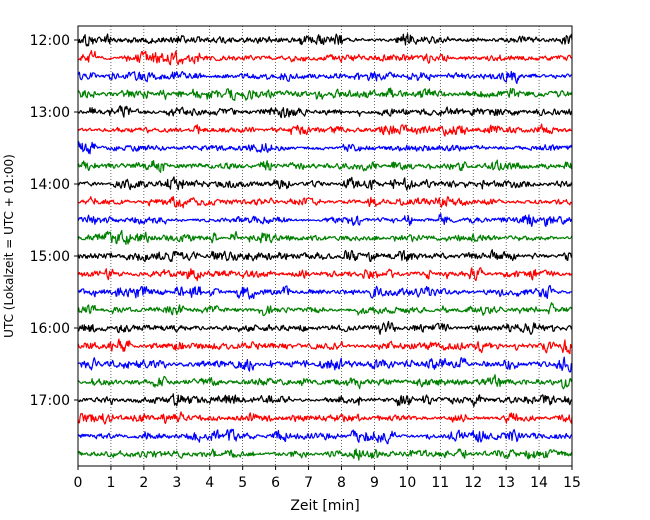 Image resolution: width=650 pixels, height=520 pixels. I want to click on y-tick-label: 15:00, so click(50, 257).